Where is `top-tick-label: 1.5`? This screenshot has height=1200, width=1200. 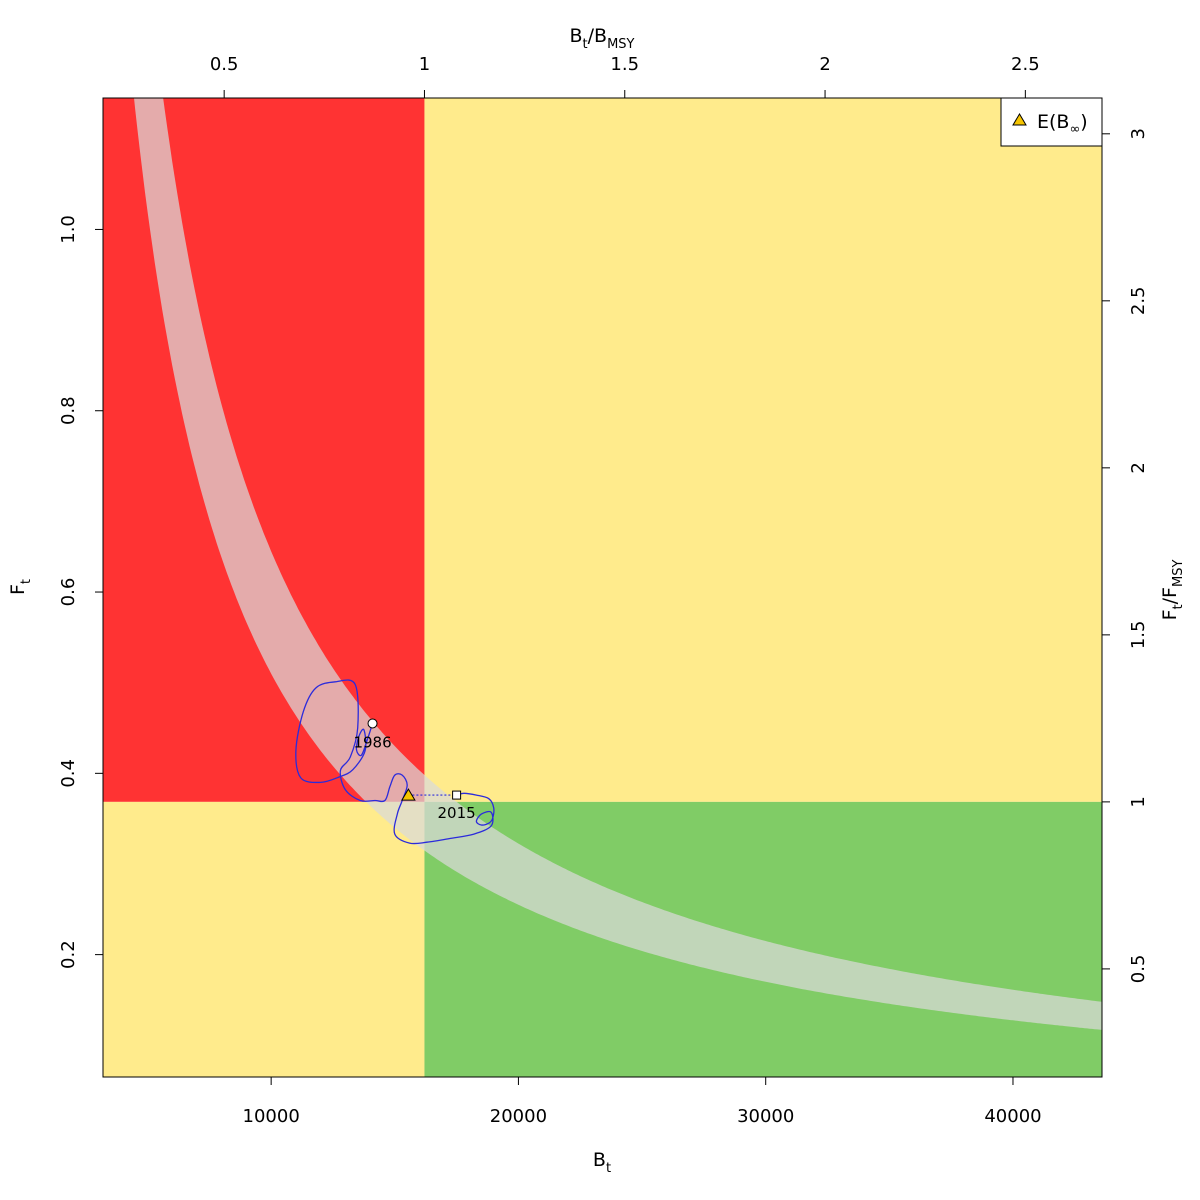 top-tick-label: 1.5 is located at coordinates (624, 64).